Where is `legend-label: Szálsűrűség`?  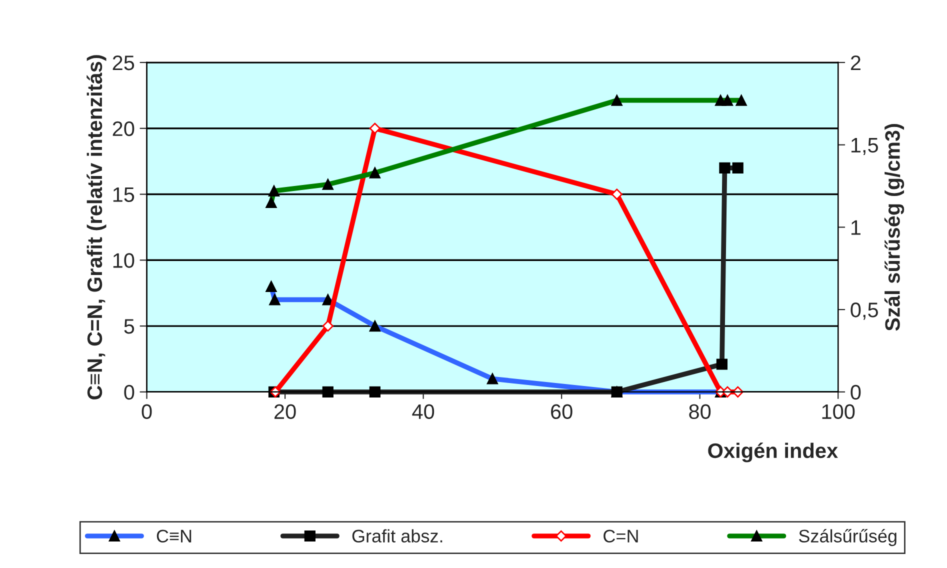 legend-label: Szálsűrűség is located at coordinates (847, 537).